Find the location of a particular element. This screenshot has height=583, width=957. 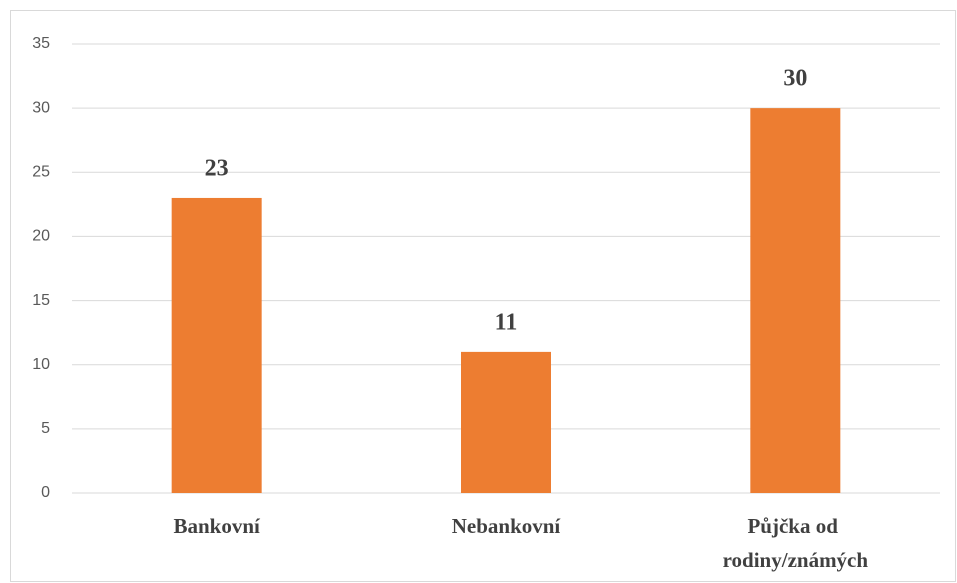

x-tick-label: Půjčka od rodiny/známých is located at coordinates (796, 543).